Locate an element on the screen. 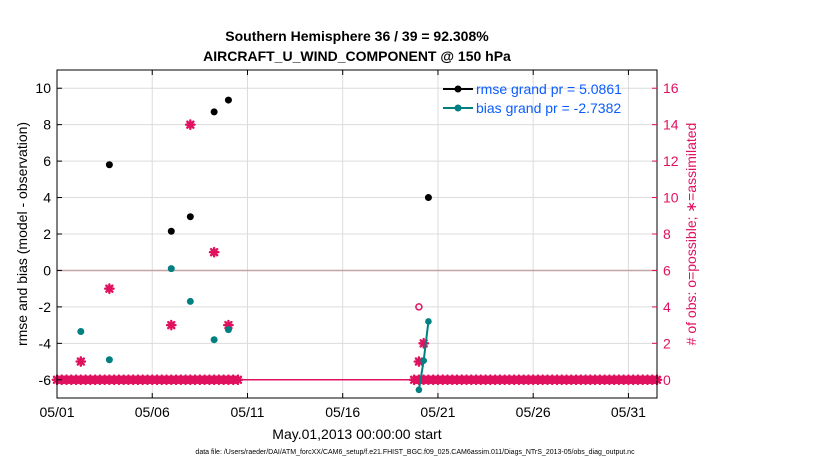 This screenshot has width=830, height=470. y-left-tick-label: 2 is located at coordinates (47, 234).